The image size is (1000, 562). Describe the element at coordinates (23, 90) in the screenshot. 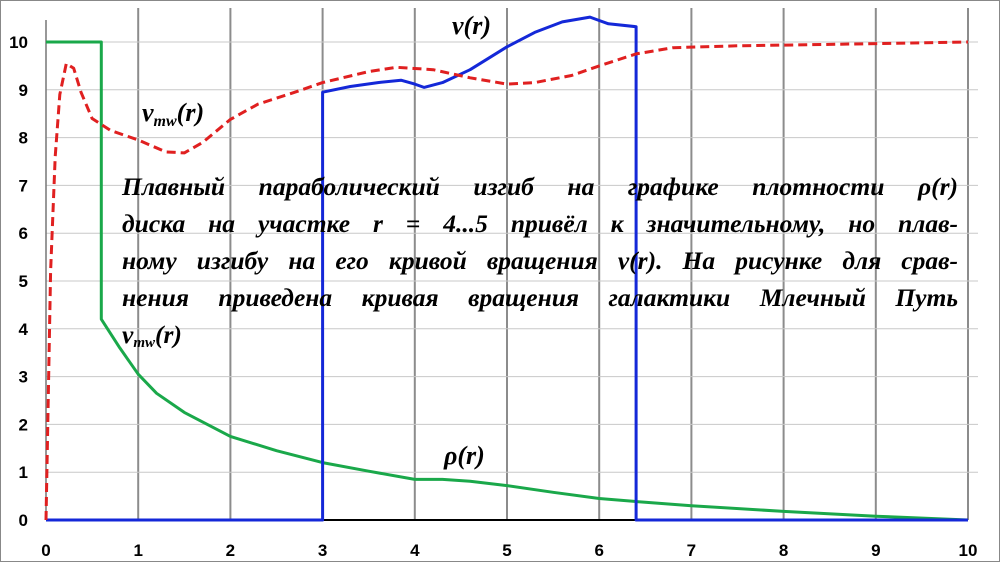

I see `y-tick-label: 9` at that location.